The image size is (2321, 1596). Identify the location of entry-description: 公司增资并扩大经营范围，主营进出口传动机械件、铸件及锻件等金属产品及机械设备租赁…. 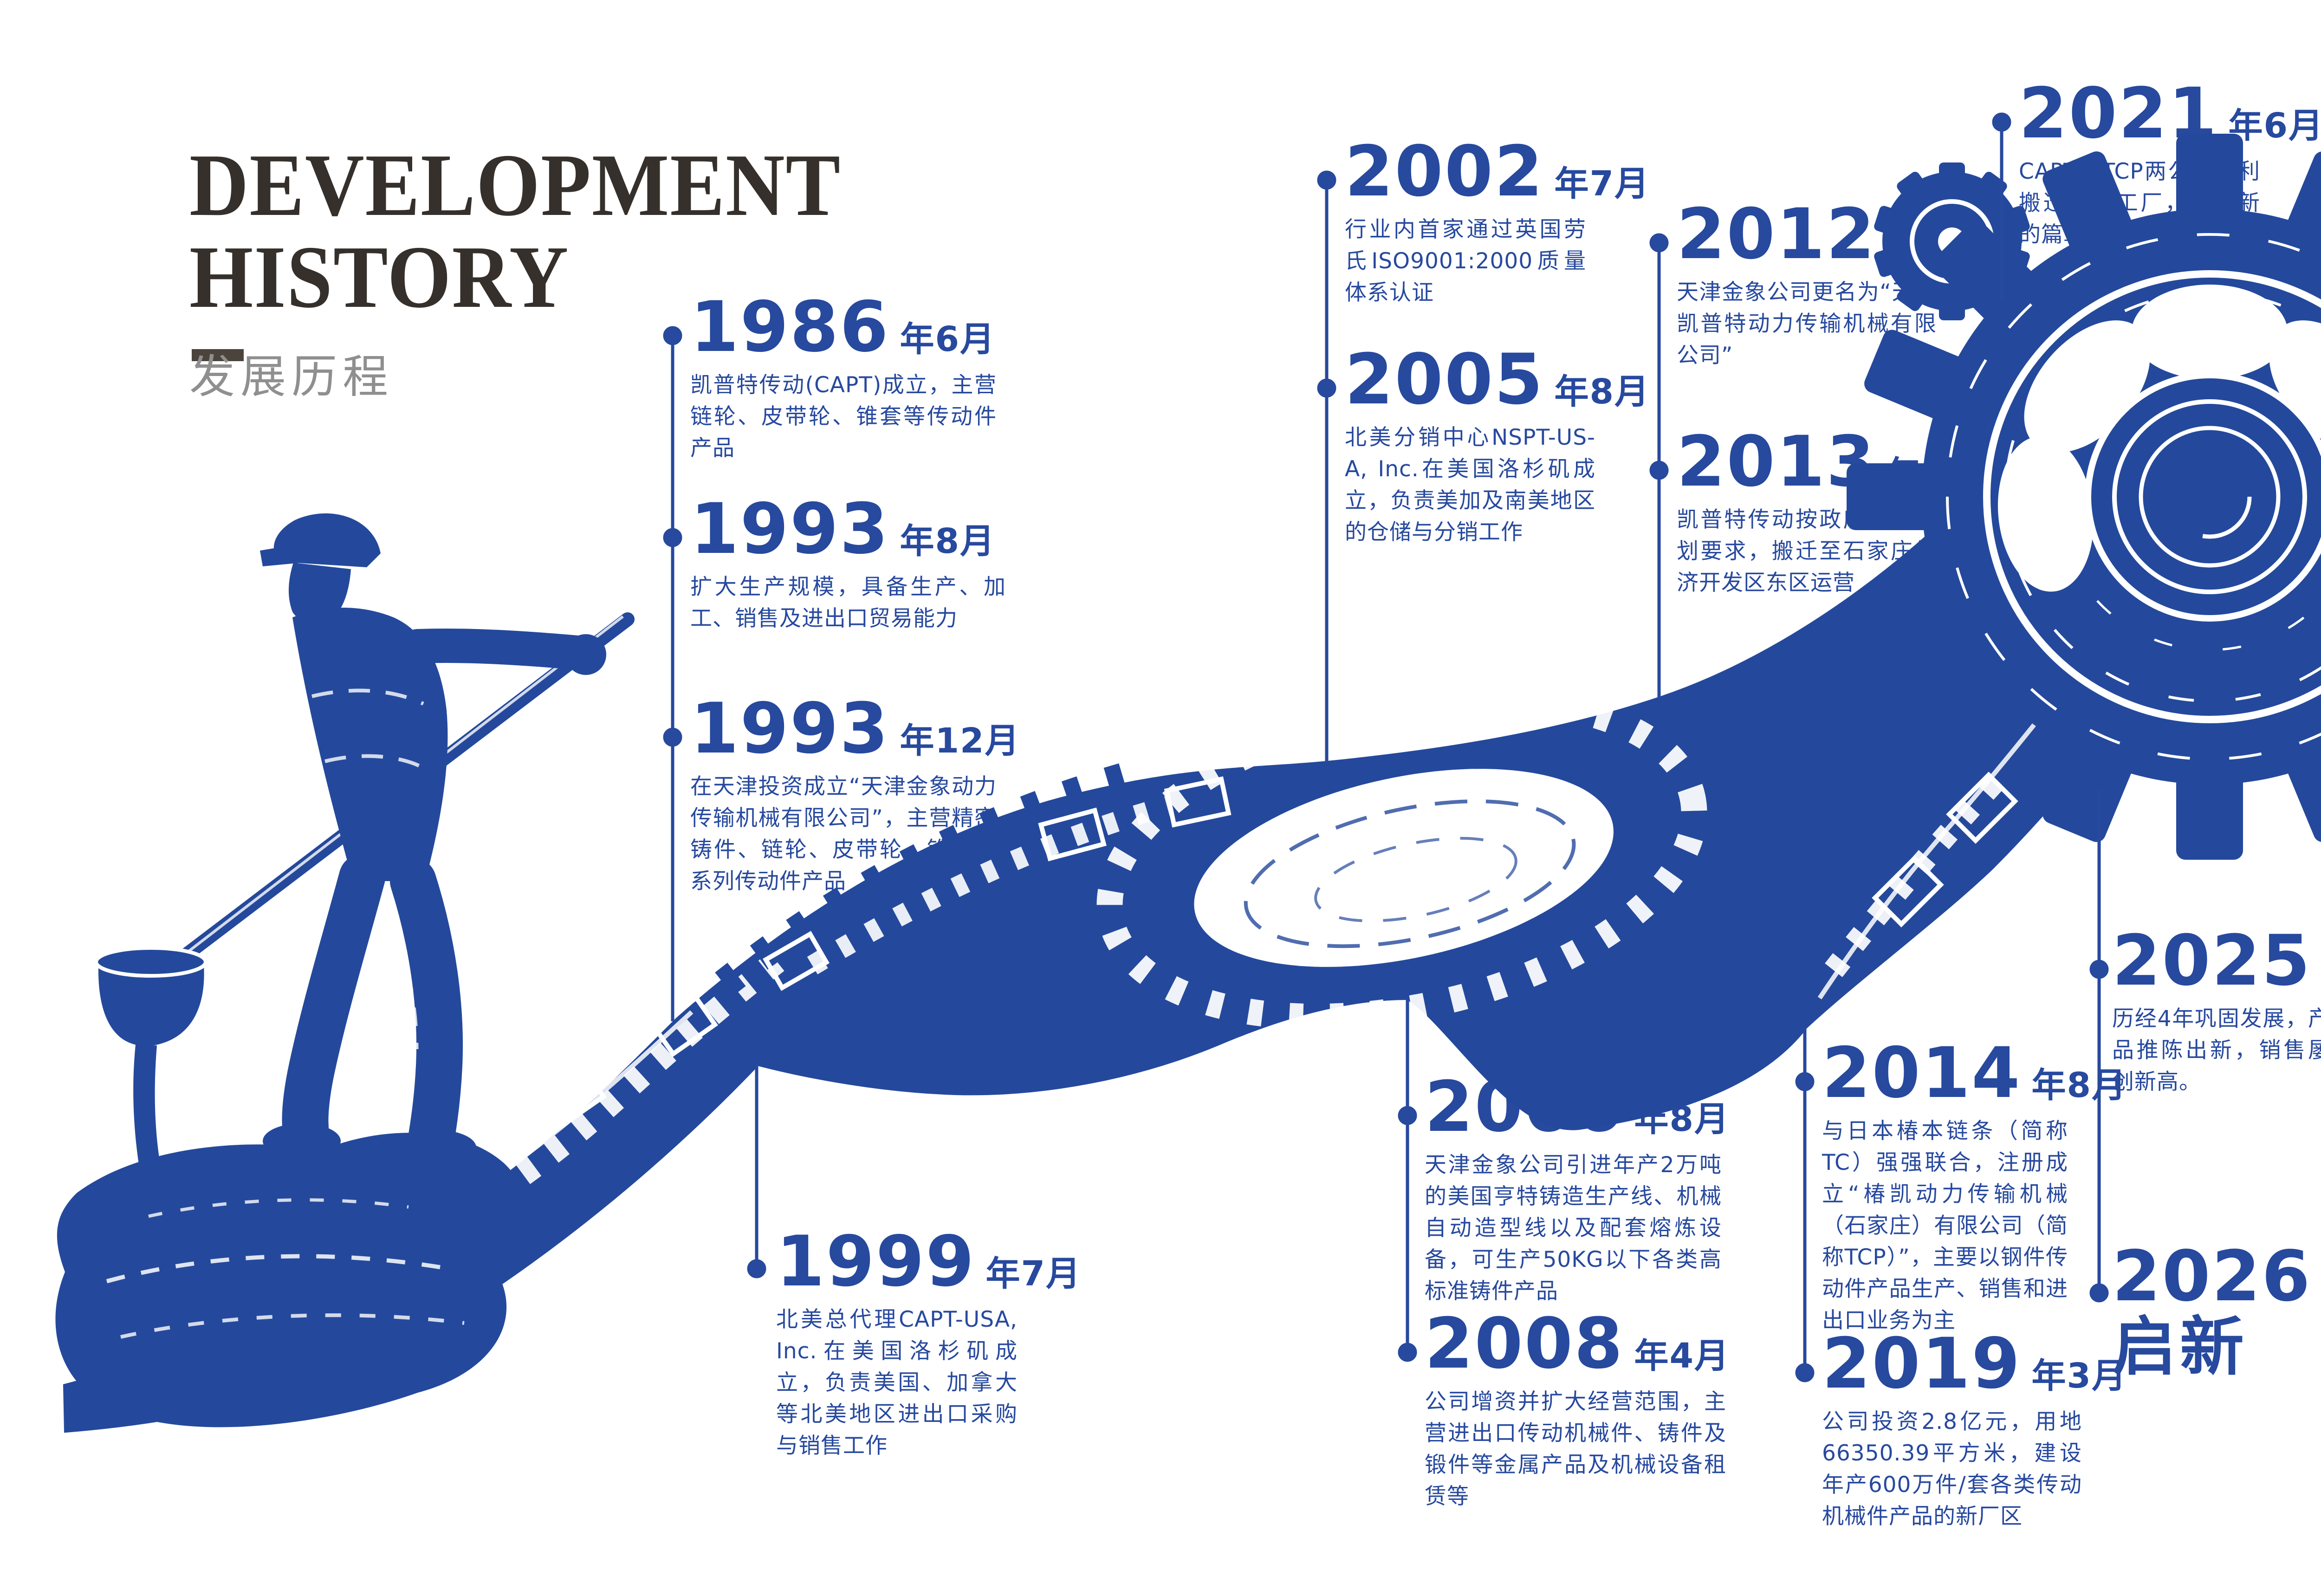
(1576, 1449).